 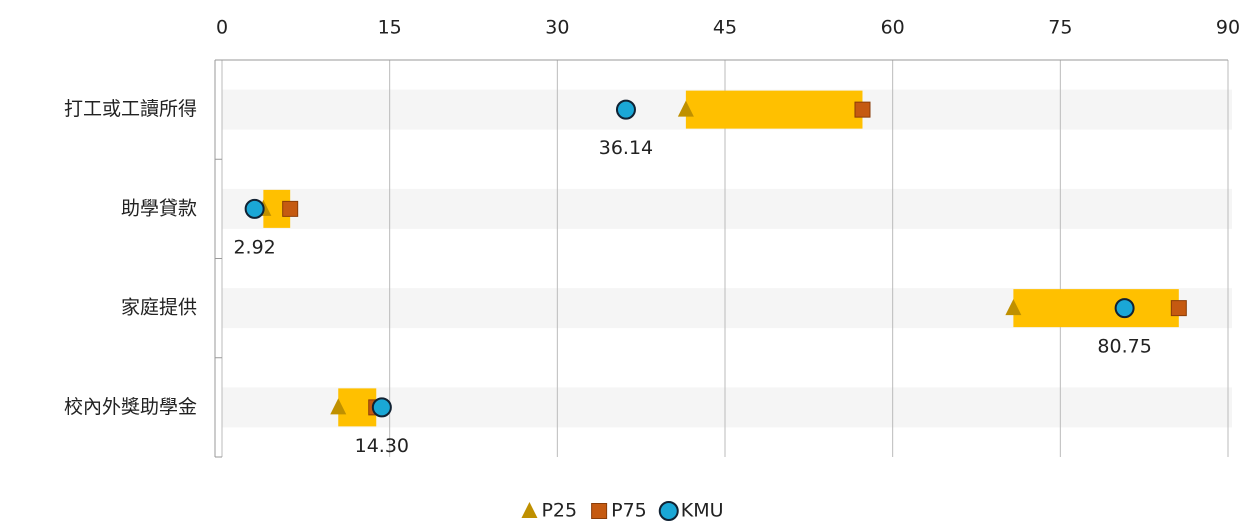 I want to click on legend-label: P25, so click(x=559, y=510).